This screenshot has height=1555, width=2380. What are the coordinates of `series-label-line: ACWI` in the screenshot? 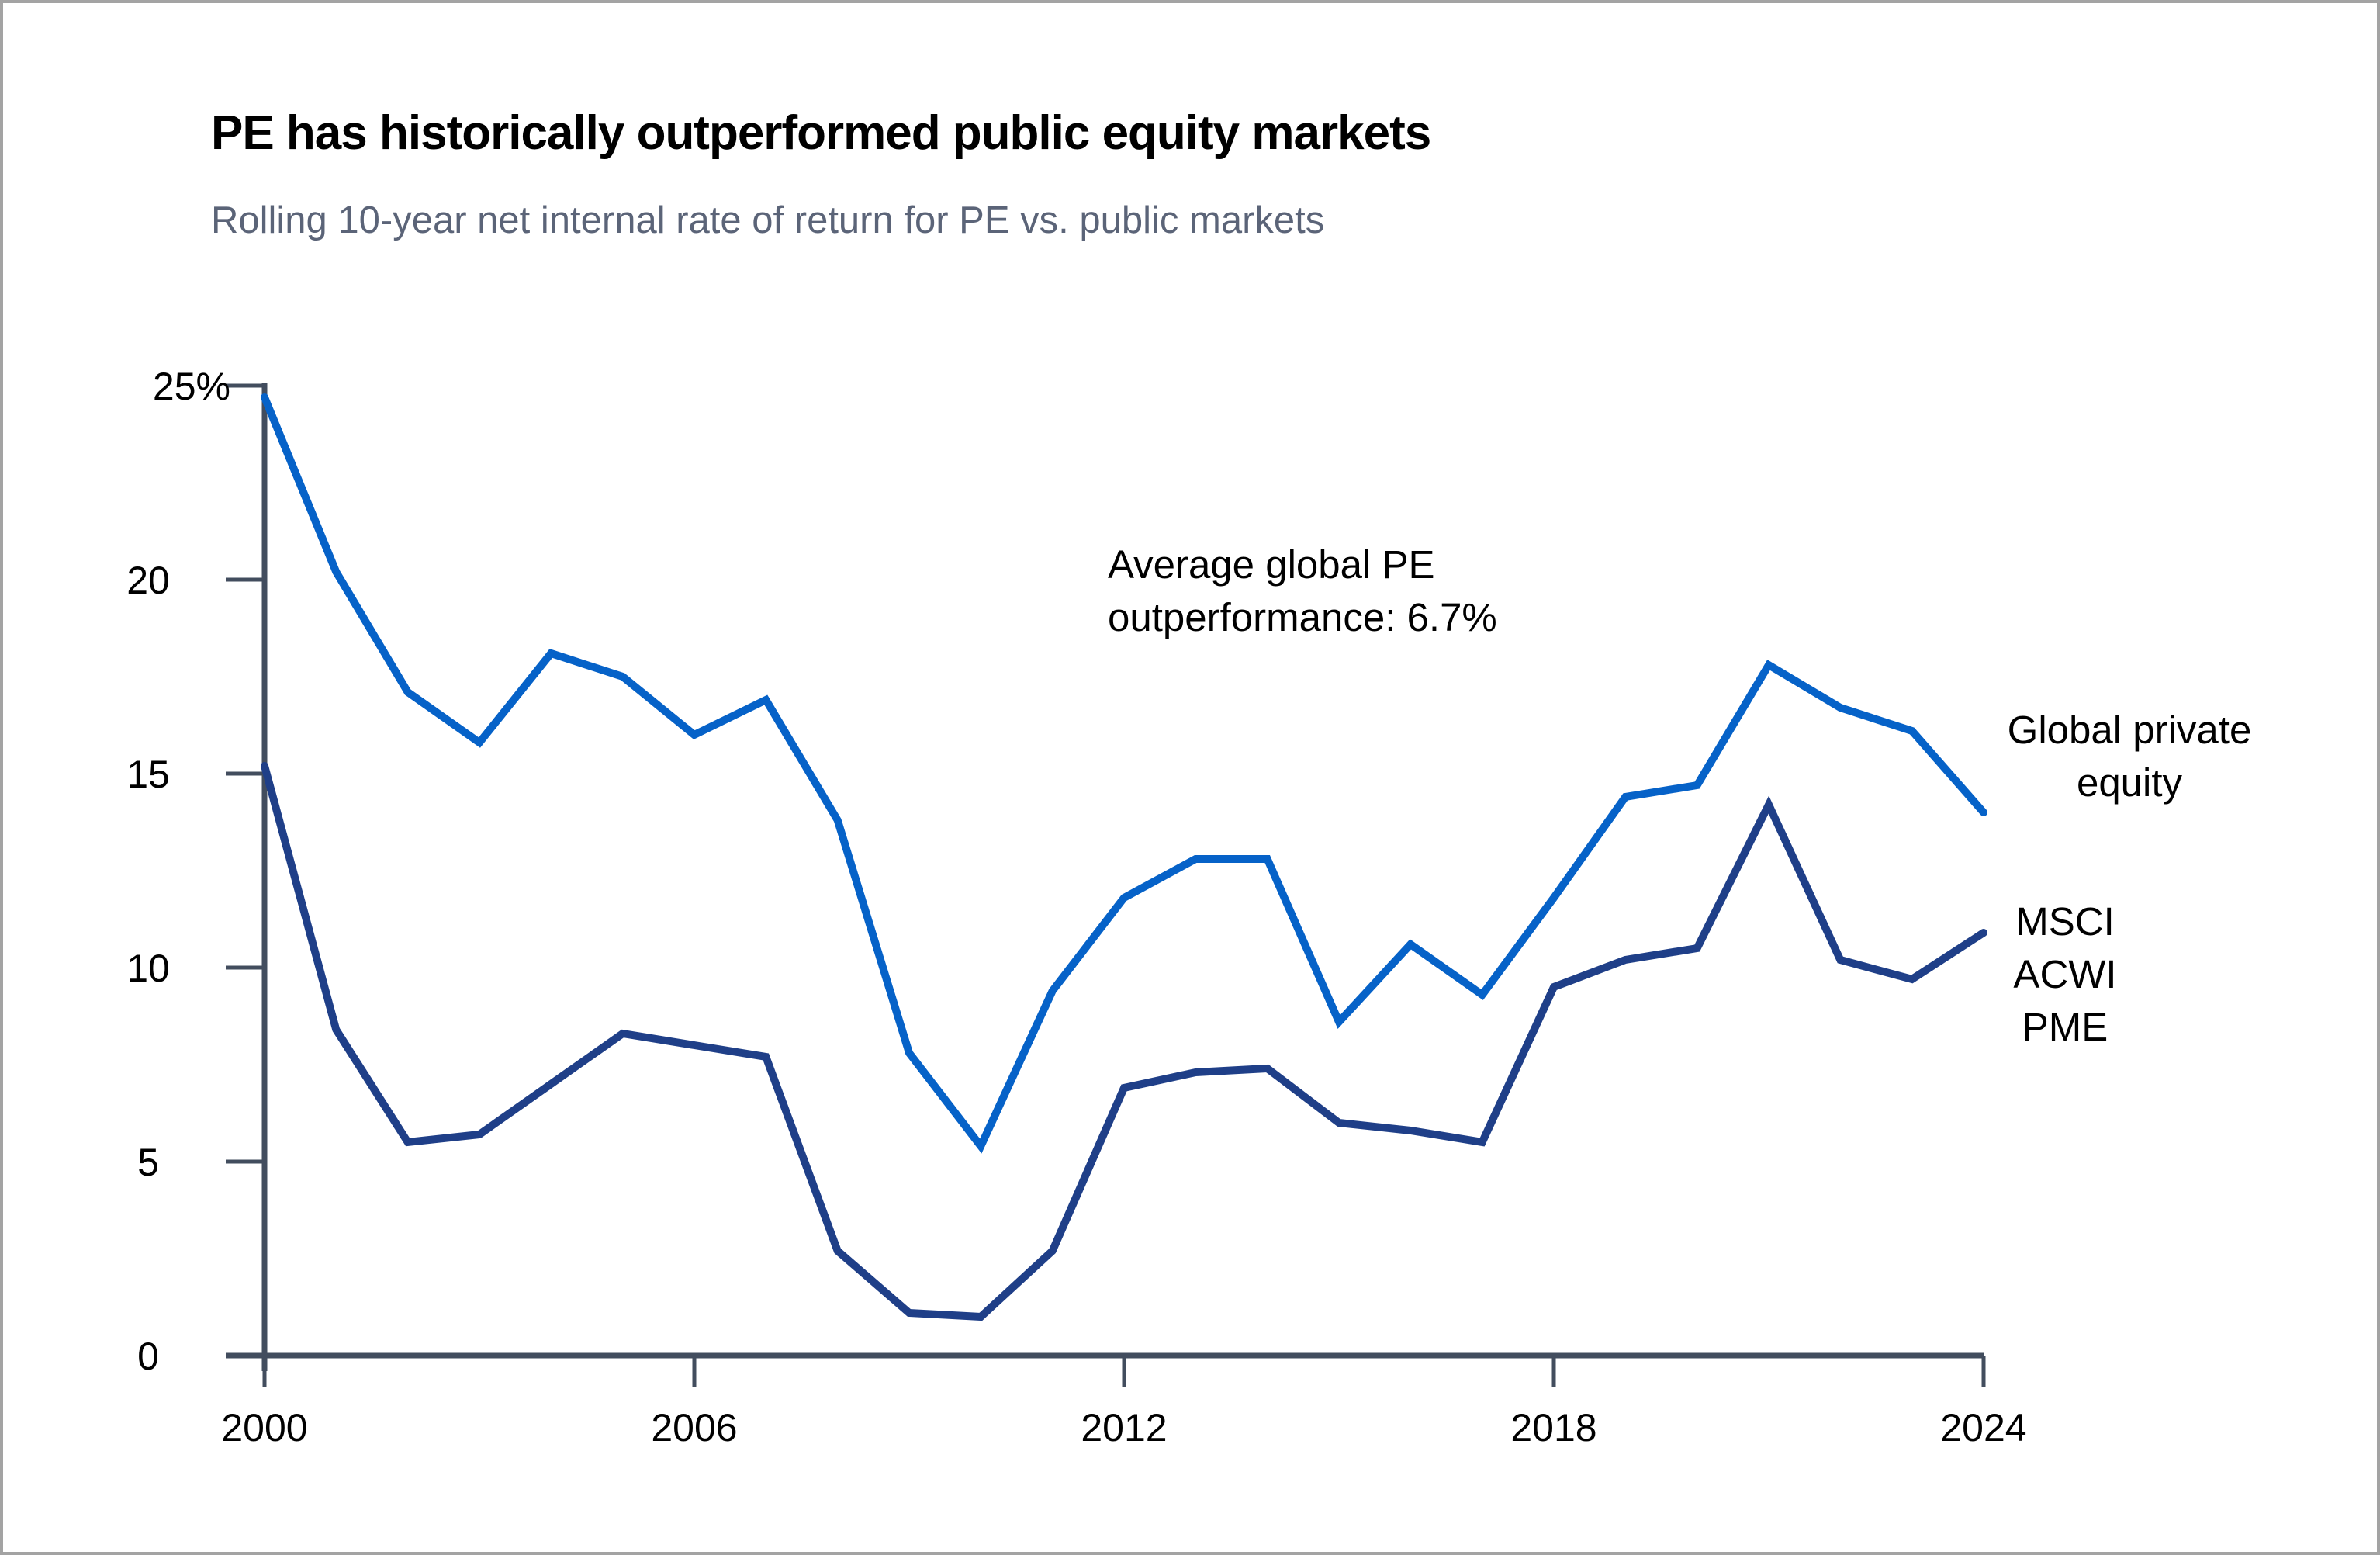 It's located at (2064, 974).